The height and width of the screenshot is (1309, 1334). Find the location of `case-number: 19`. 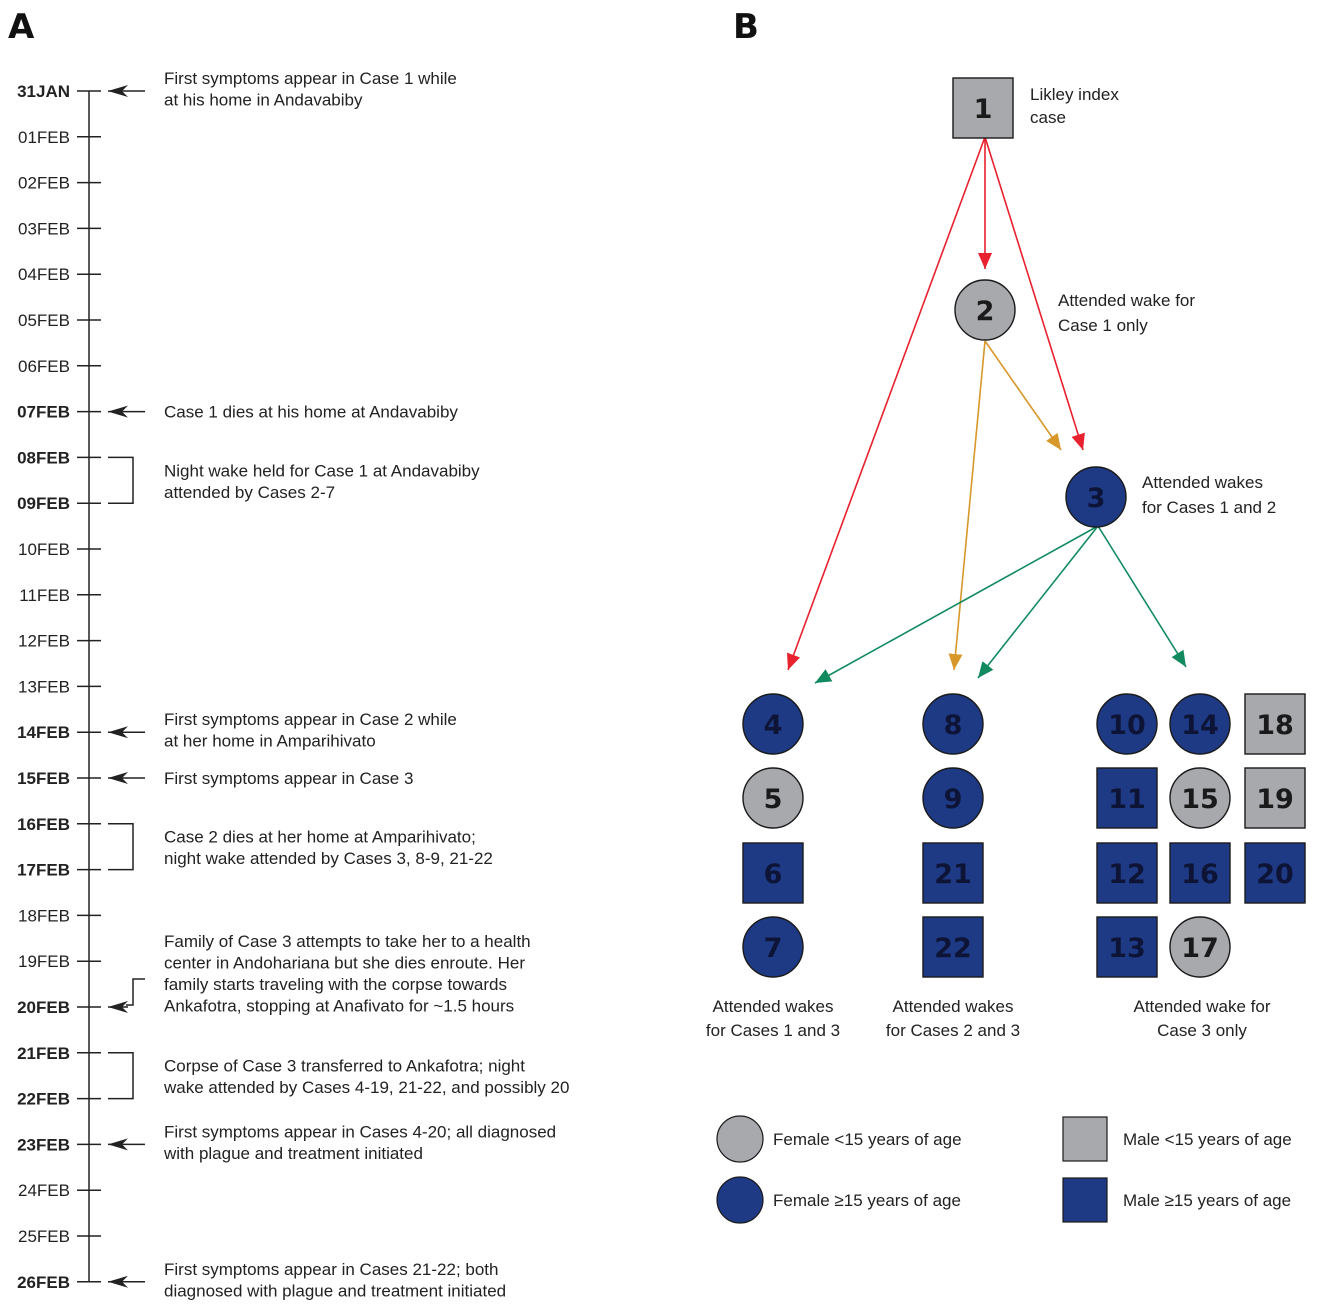

case-number: 19 is located at coordinates (1275, 799).